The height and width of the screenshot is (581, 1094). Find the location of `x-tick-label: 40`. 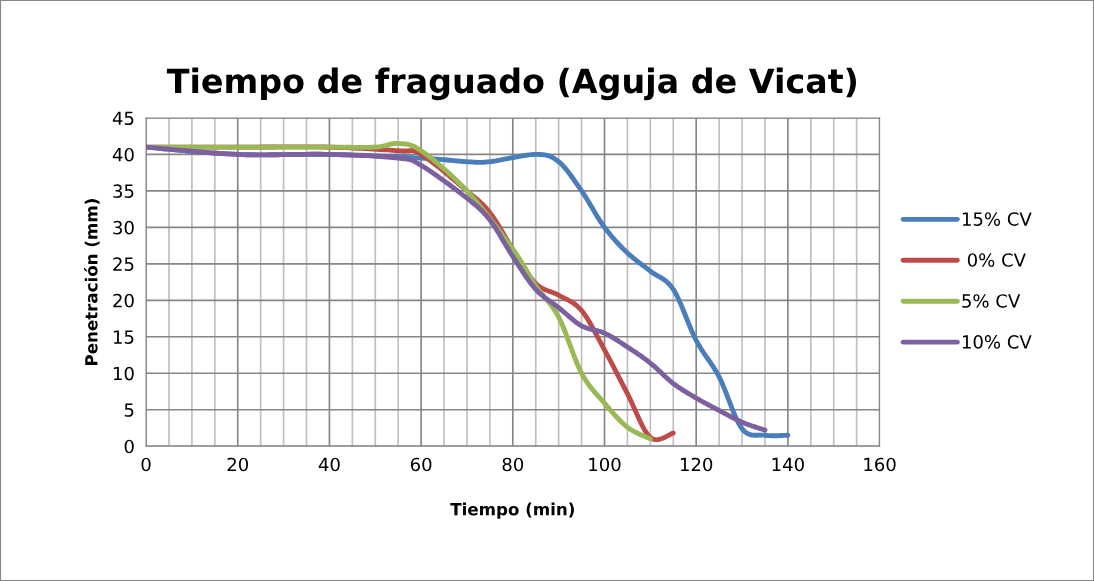

x-tick-label: 40 is located at coordinates (329, 464).